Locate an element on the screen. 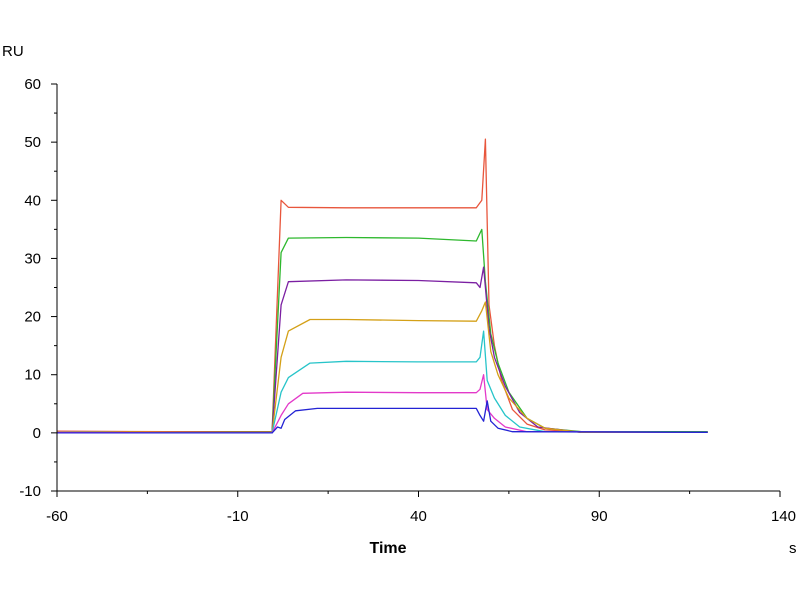 This screenshot has width=800, height=600. x-tick-label: -60 is located at coordinates (57, 516).